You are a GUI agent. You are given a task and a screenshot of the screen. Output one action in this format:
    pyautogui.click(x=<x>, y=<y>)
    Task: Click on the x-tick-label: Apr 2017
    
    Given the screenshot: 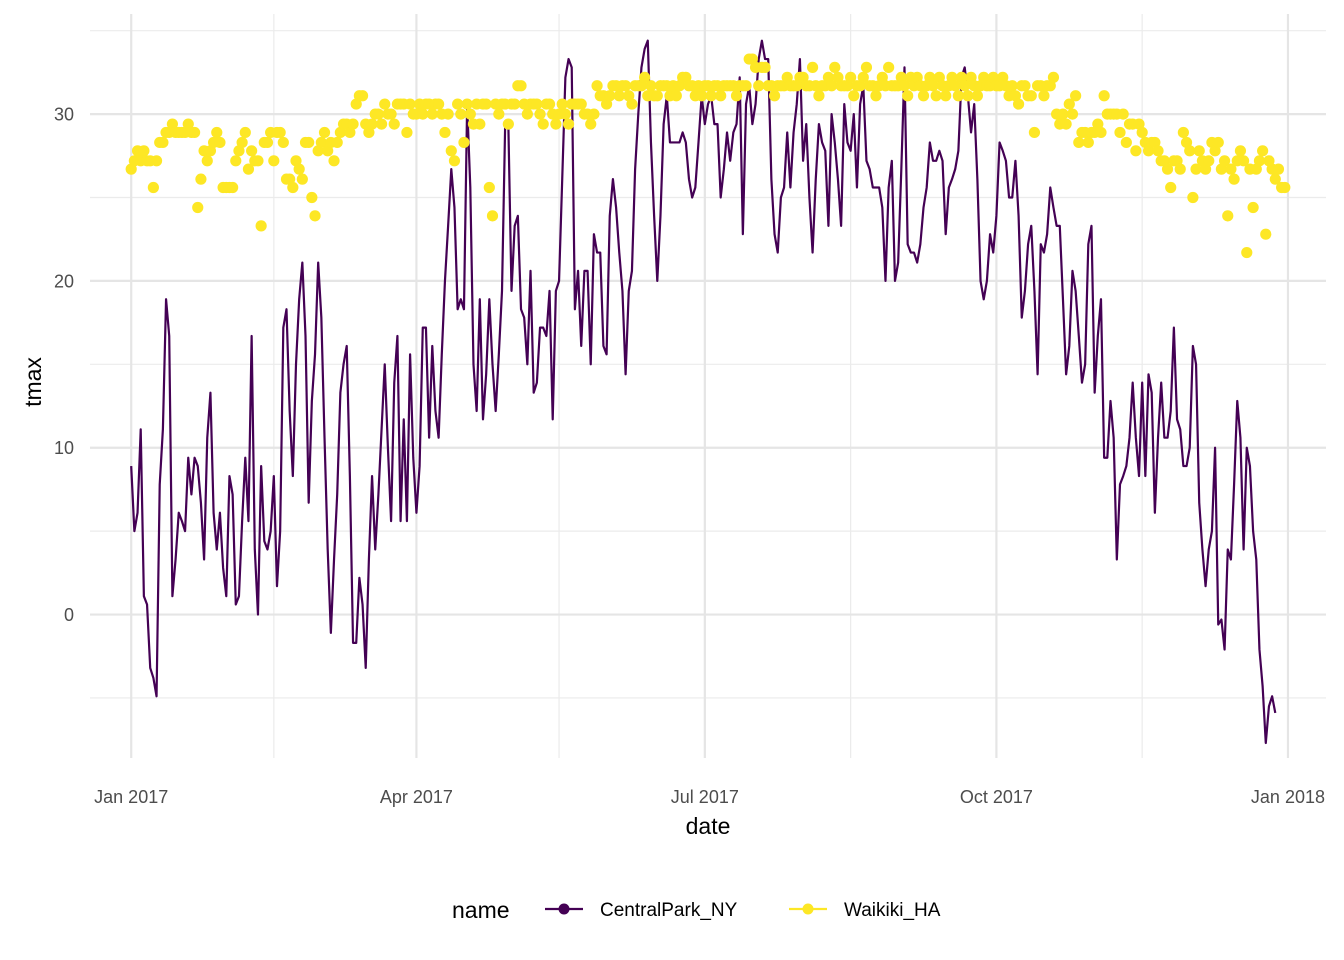 What is the action you would take?
    pyautogui.click(x=416, y=797)
    